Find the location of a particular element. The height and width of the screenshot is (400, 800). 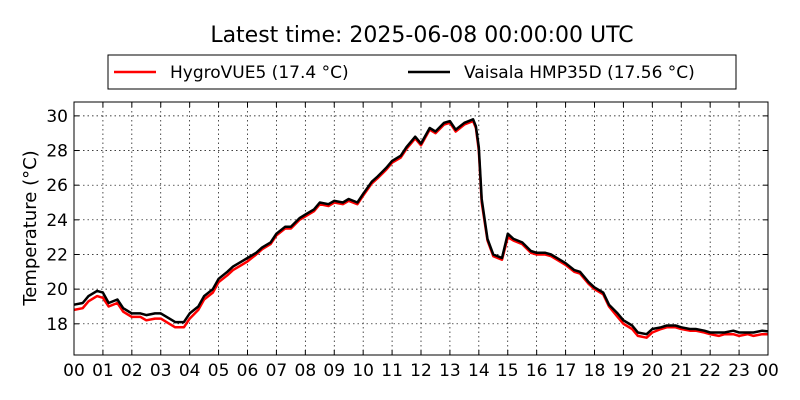

x-tick-label: 02 is located at coordinates (132, 371).